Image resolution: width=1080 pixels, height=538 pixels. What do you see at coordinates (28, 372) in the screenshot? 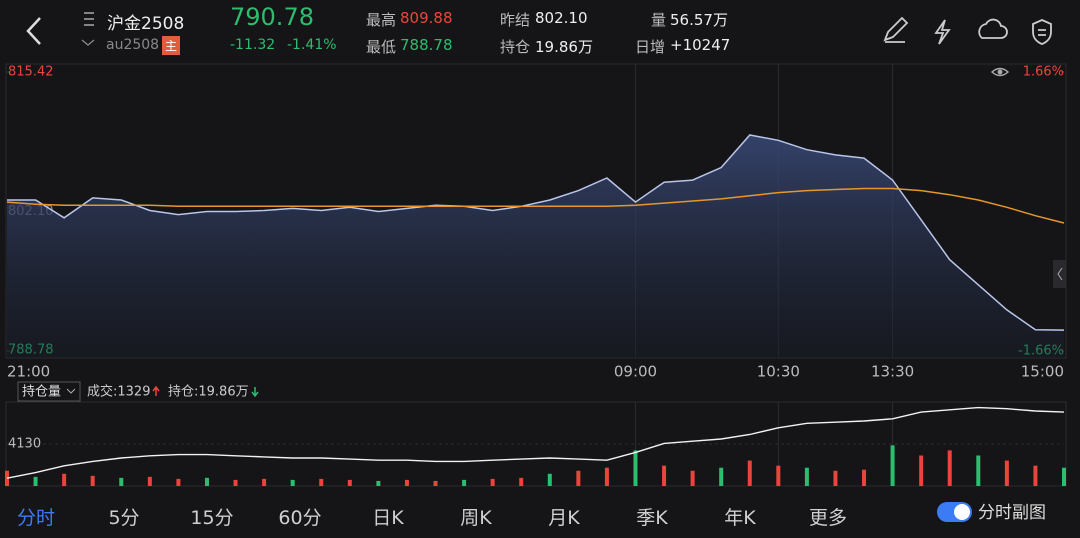
I see `x-tick-label: 21:00` at bounding box center [28, 372].